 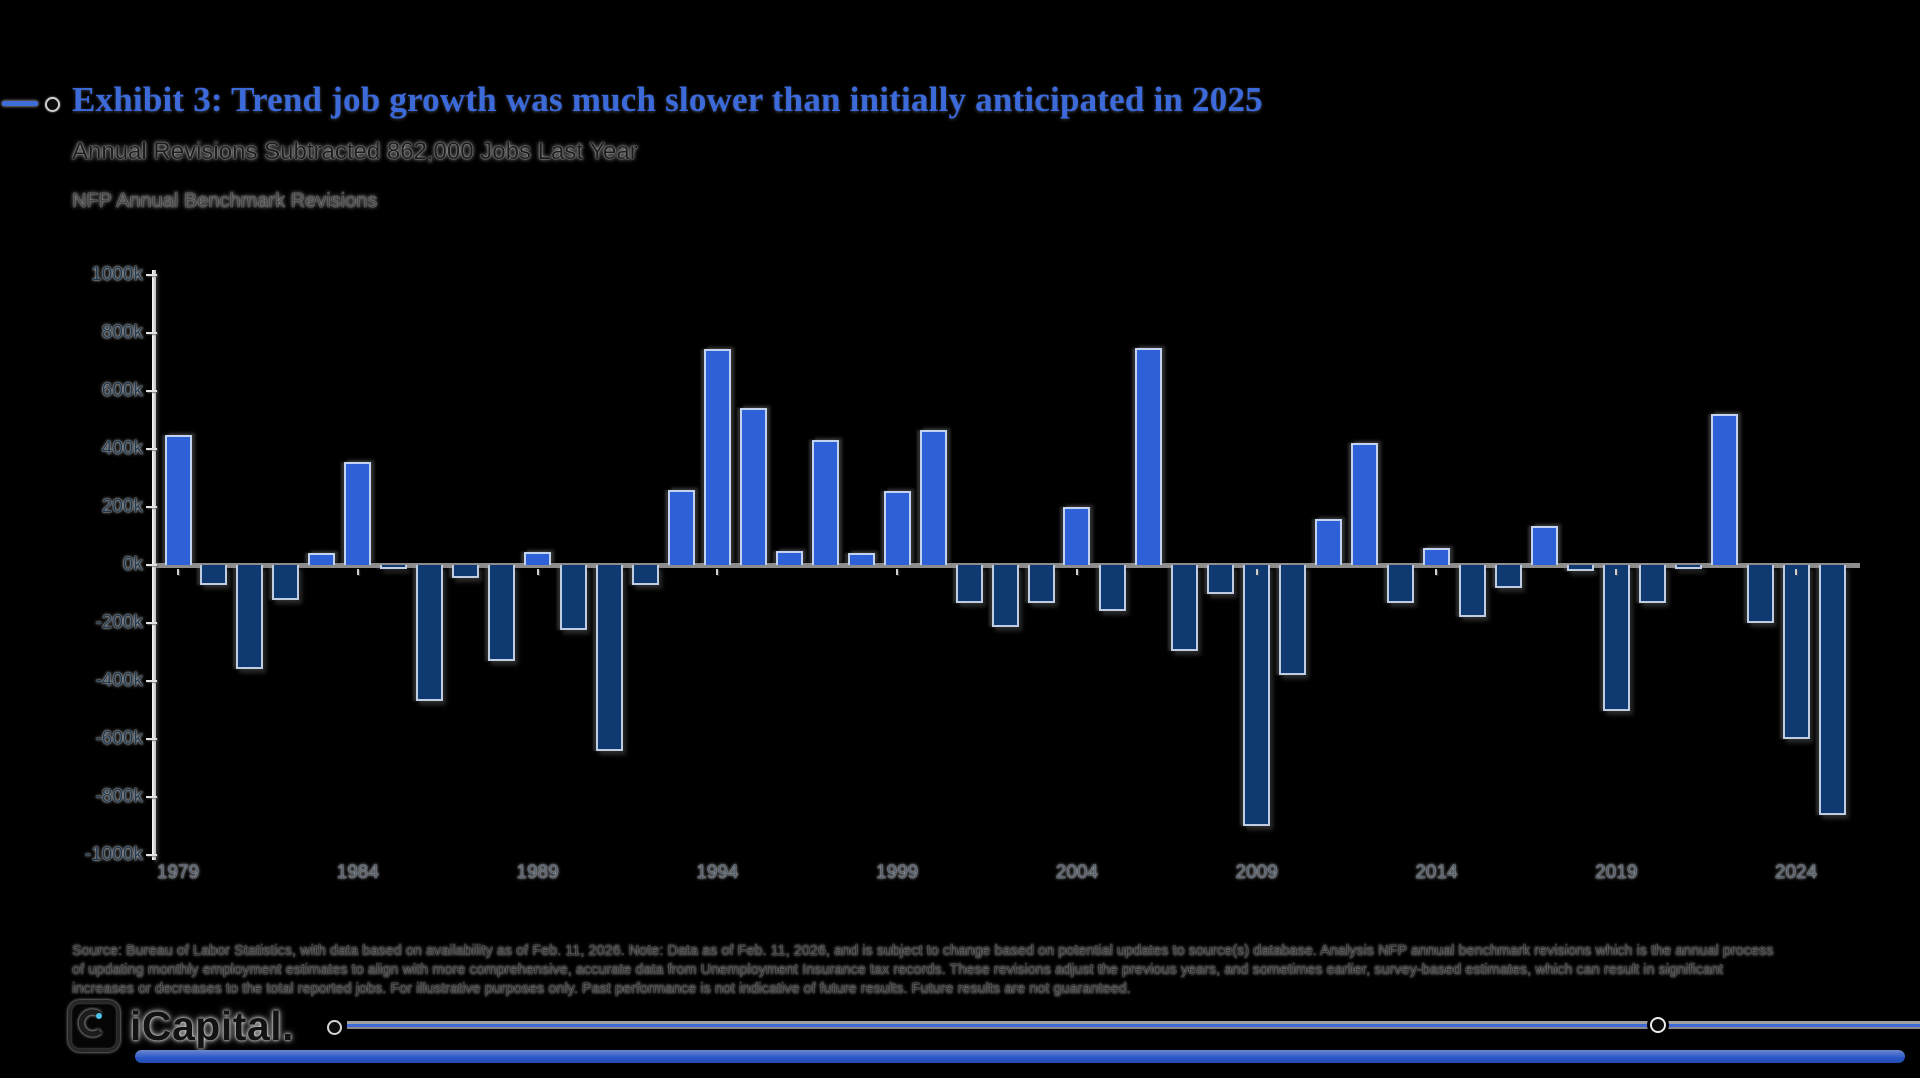 What do you see at coordinates (122, 506) in the screenshot?
I see `y-tick-label: 200k` at bounding box center [122, 506].